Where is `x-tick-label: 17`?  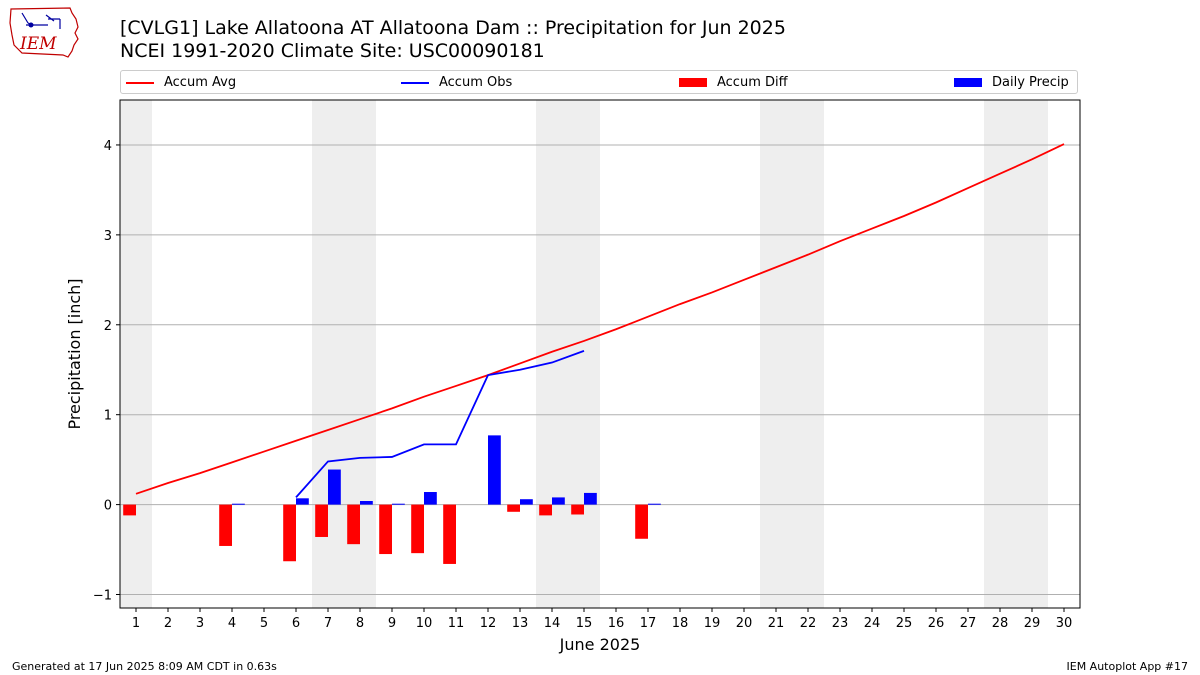
x-tick-label: 17 is located at coordinates (648, 623).